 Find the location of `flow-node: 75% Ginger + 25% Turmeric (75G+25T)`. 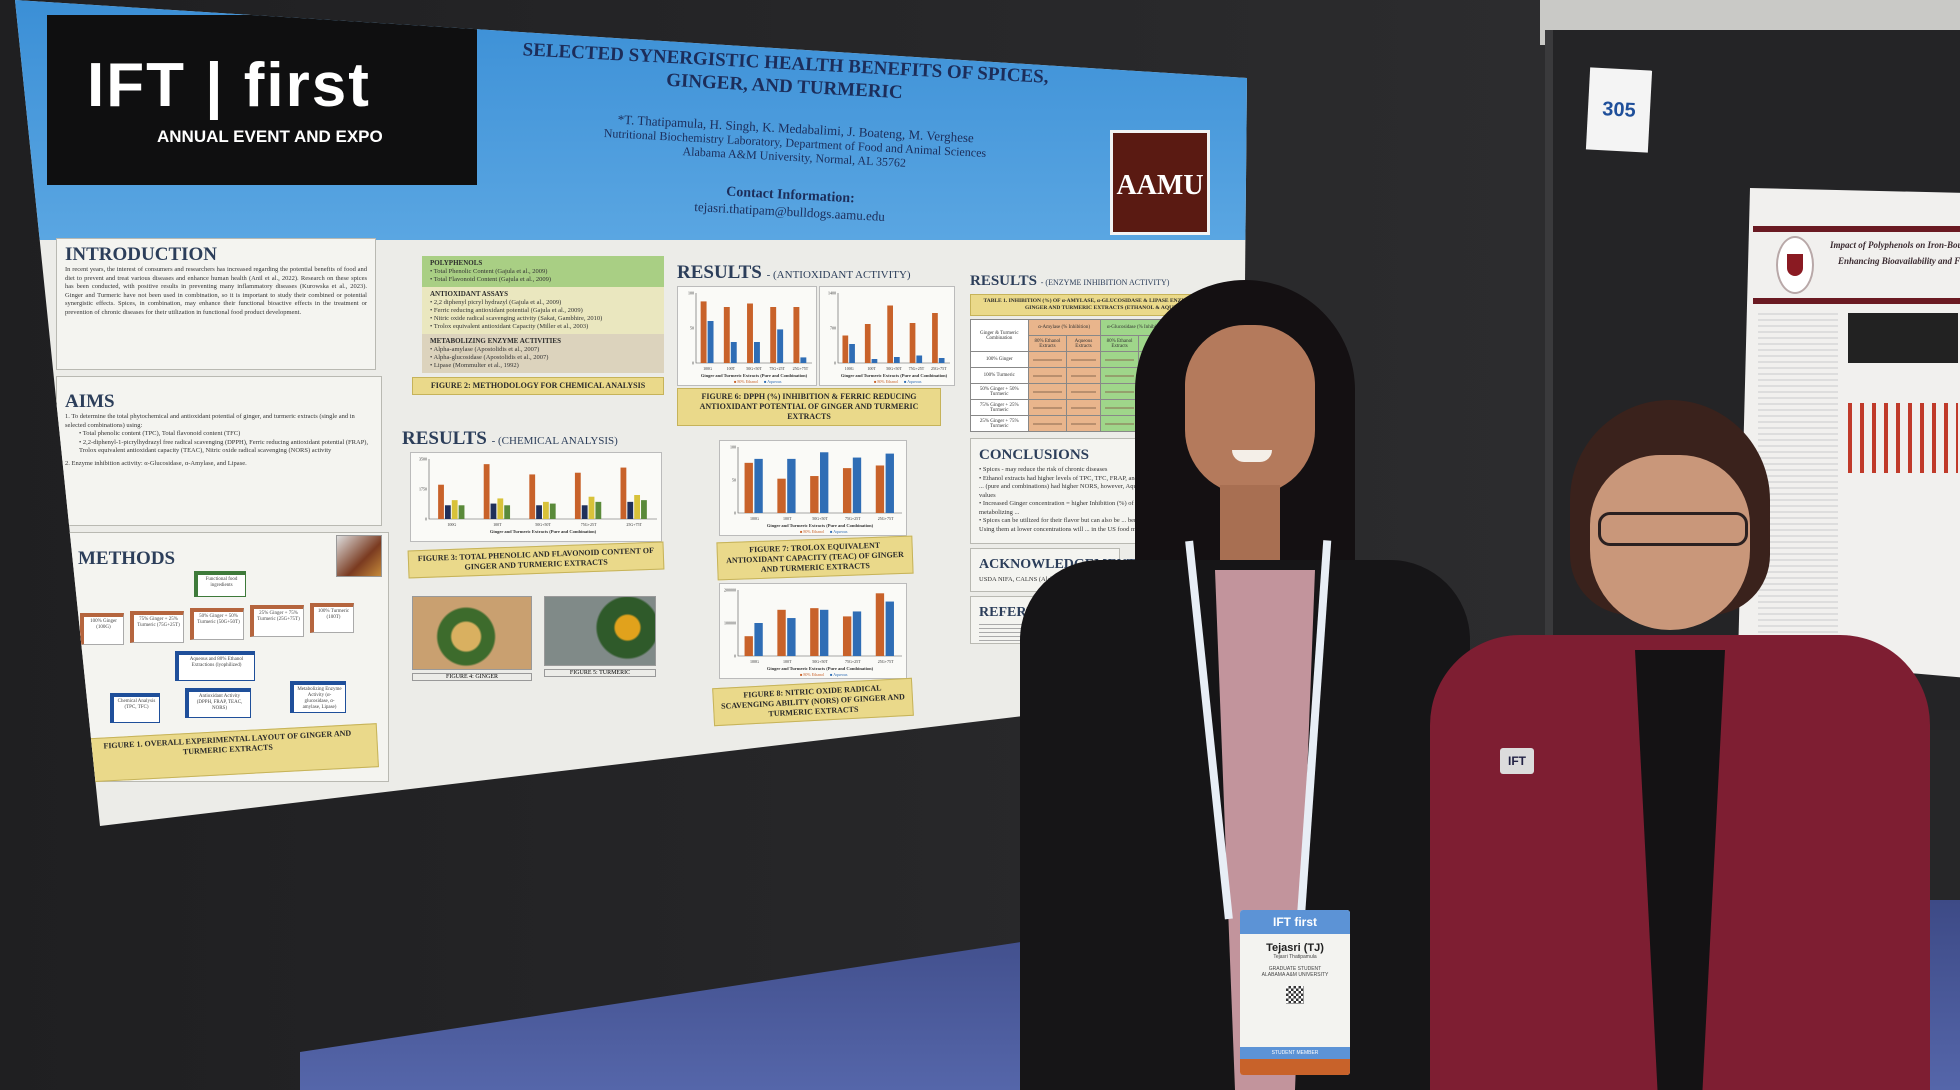

flow-node: 75% Ginger + 25% Turmeric (75G+25T) is located at coordinates (157, 627).